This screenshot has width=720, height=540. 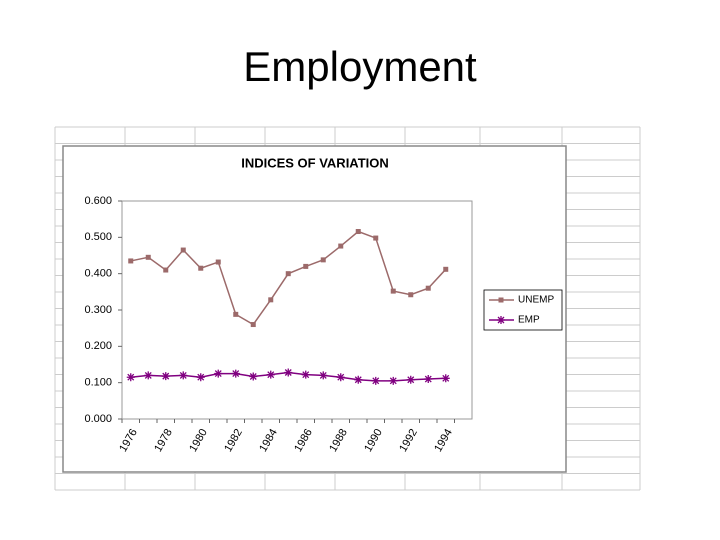 I want to click on y-tick-label: 0.000, so click(x=98, y=419).